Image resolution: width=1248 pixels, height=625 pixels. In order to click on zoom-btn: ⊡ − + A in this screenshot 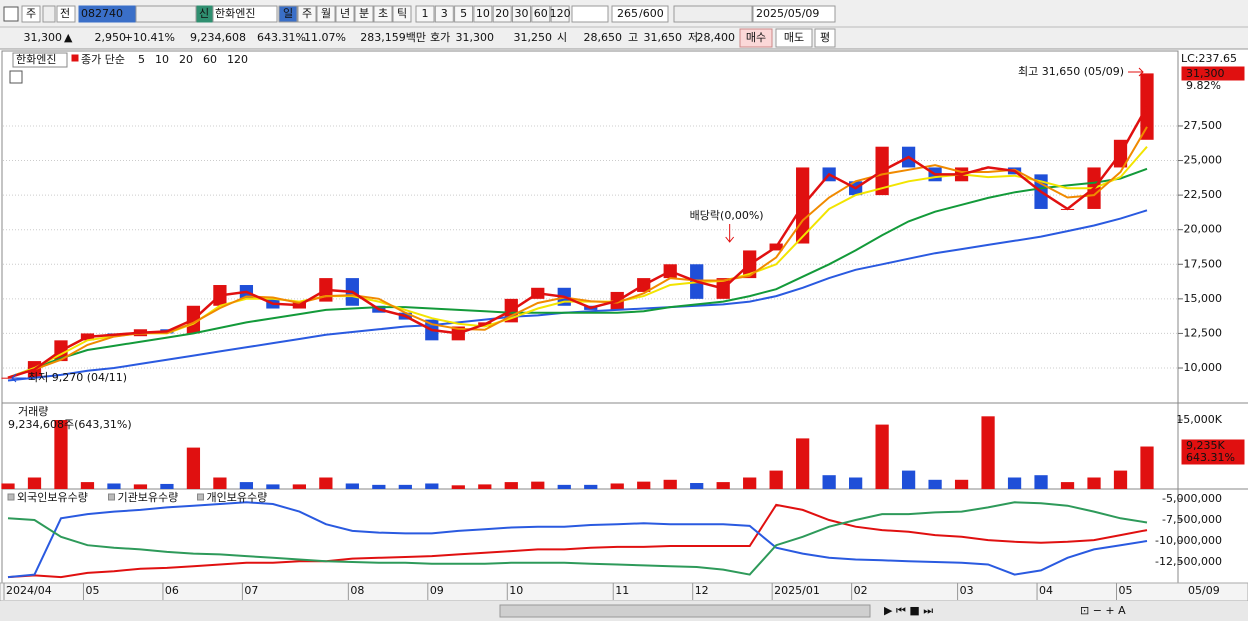, I will do `click(1103, 610)`.